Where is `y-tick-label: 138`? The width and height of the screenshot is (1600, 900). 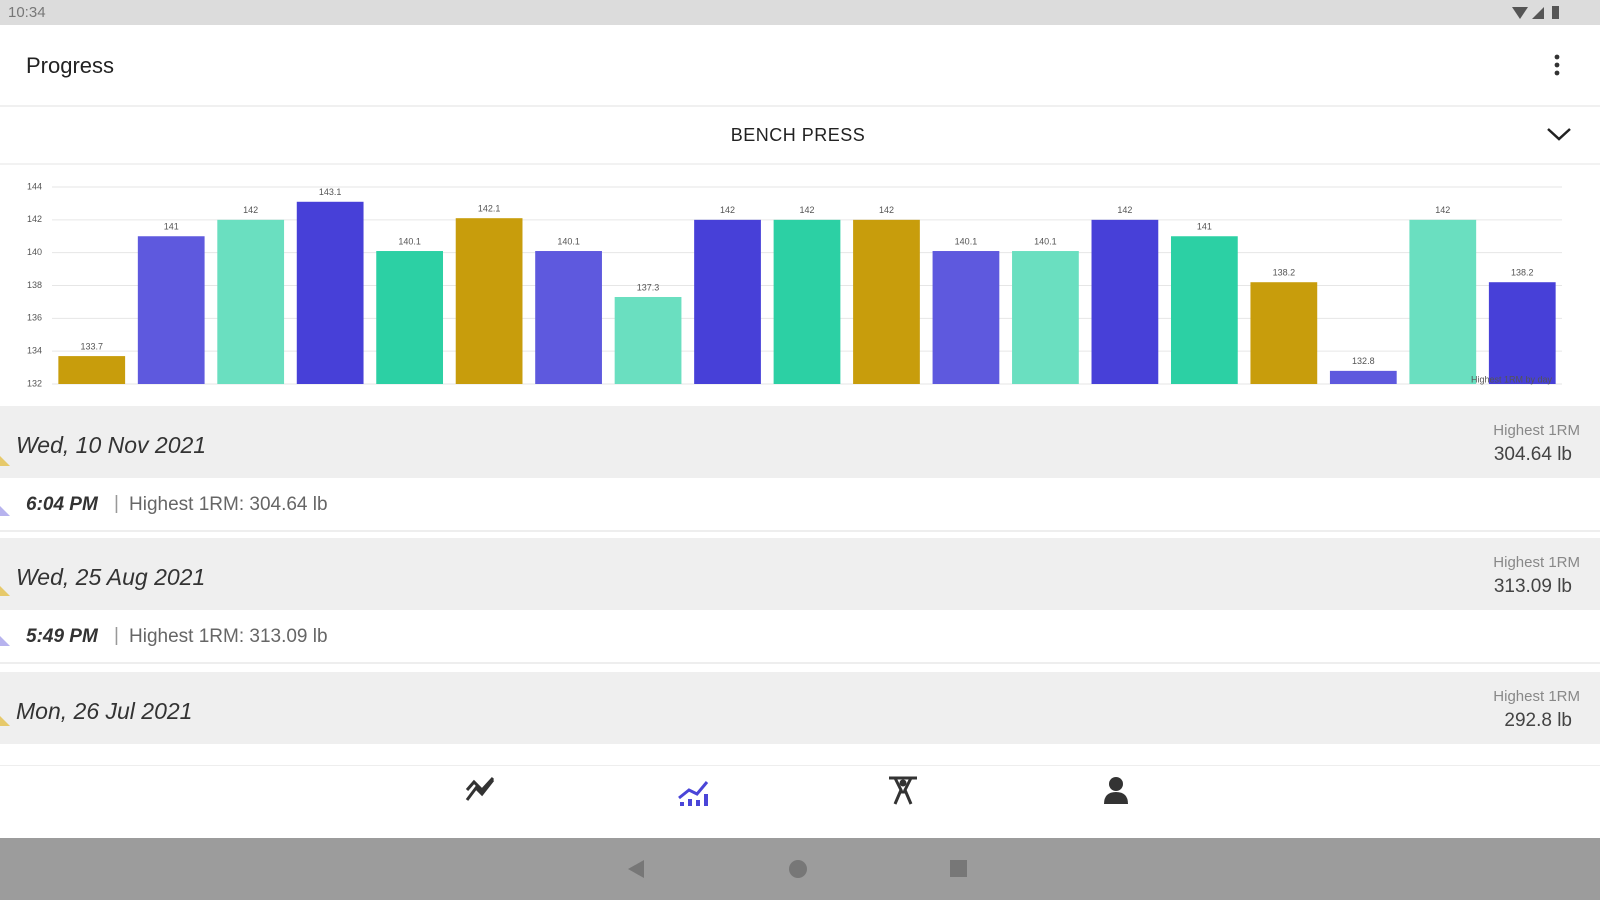
y-tick-label: 138 is located at coordinates (34, 285).